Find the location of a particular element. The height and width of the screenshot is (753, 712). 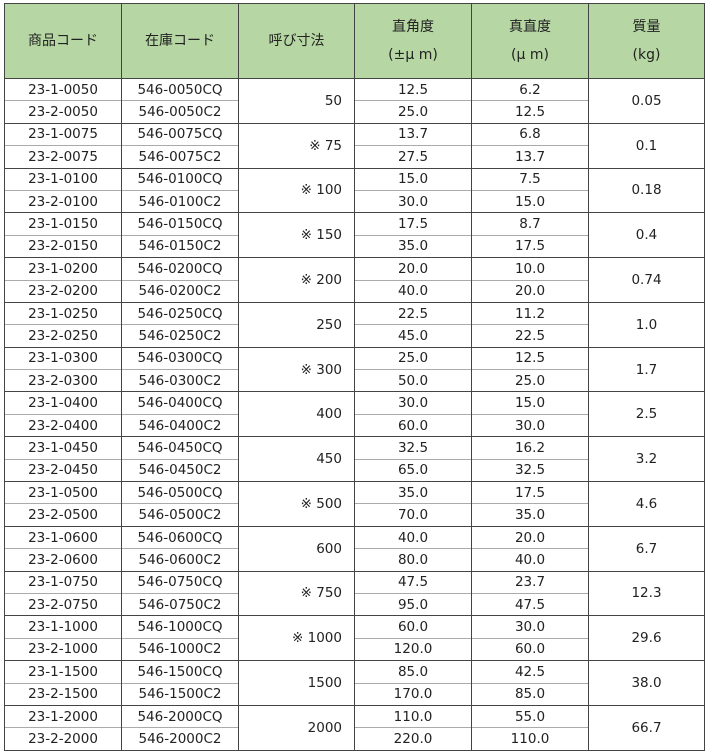

table-row: 23-1-0450 546-0450CQ 450 32.5 16.2 3.2 is located at coordinates (354, 459).